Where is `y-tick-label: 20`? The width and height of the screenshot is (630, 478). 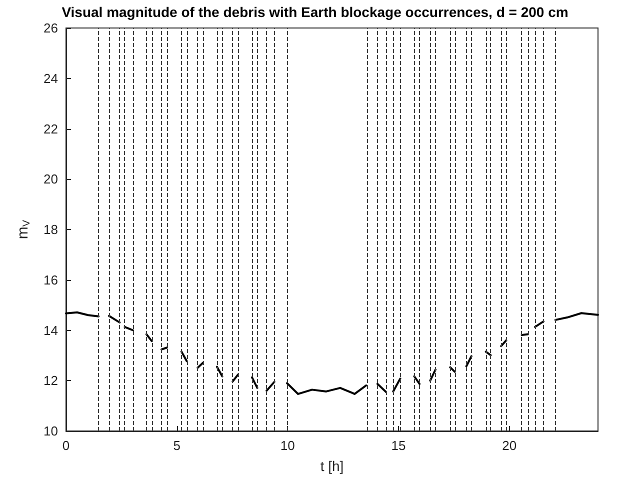 y-tick-label: 20 is located at coordinates (51, 179).